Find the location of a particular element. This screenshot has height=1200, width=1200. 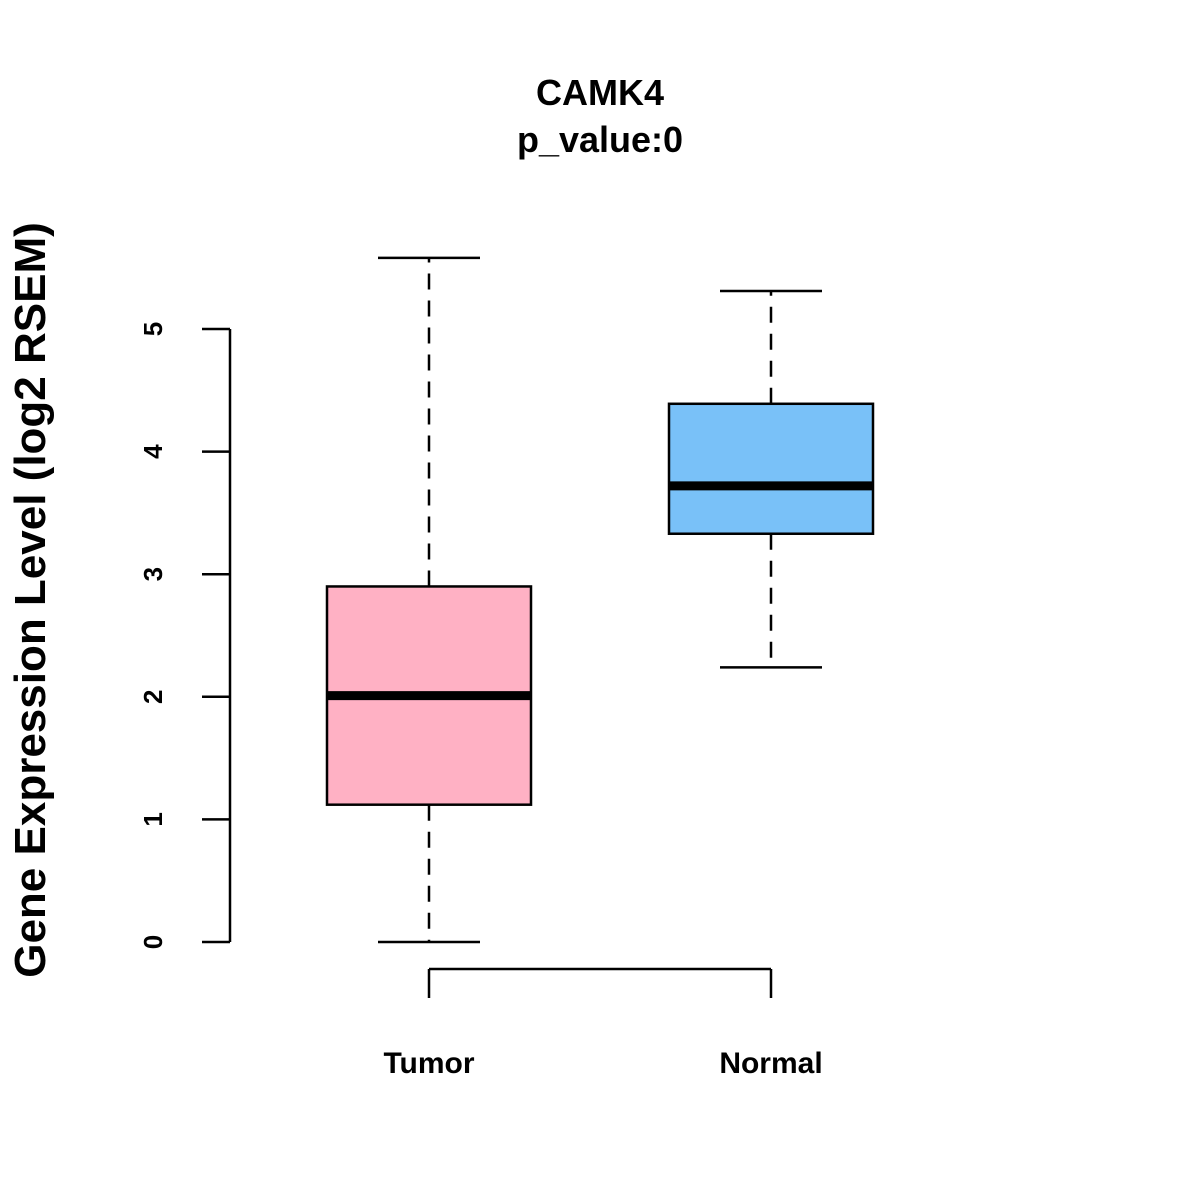

x-tick-label: Normal is located at coordinates (770, 1063).